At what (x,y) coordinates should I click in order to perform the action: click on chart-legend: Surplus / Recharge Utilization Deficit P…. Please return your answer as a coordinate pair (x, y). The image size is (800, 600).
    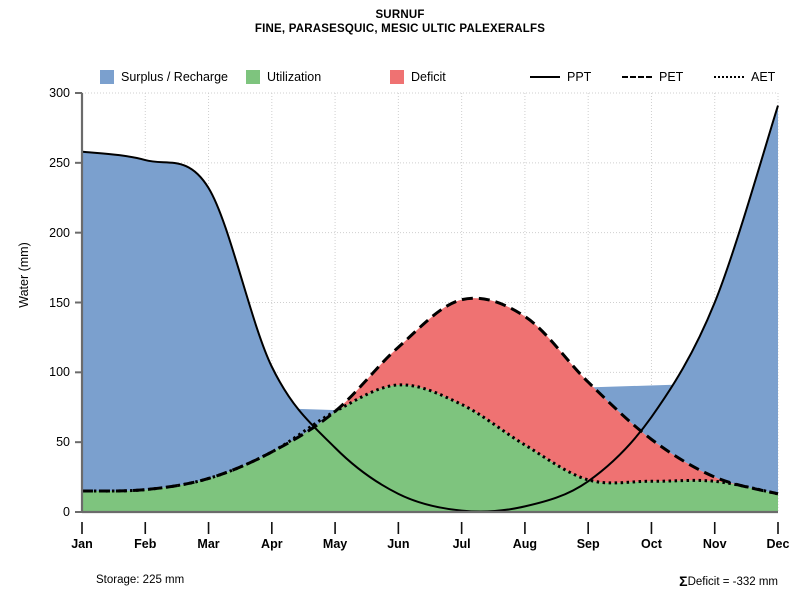
    Looking at the image, I should click on (440, 78).